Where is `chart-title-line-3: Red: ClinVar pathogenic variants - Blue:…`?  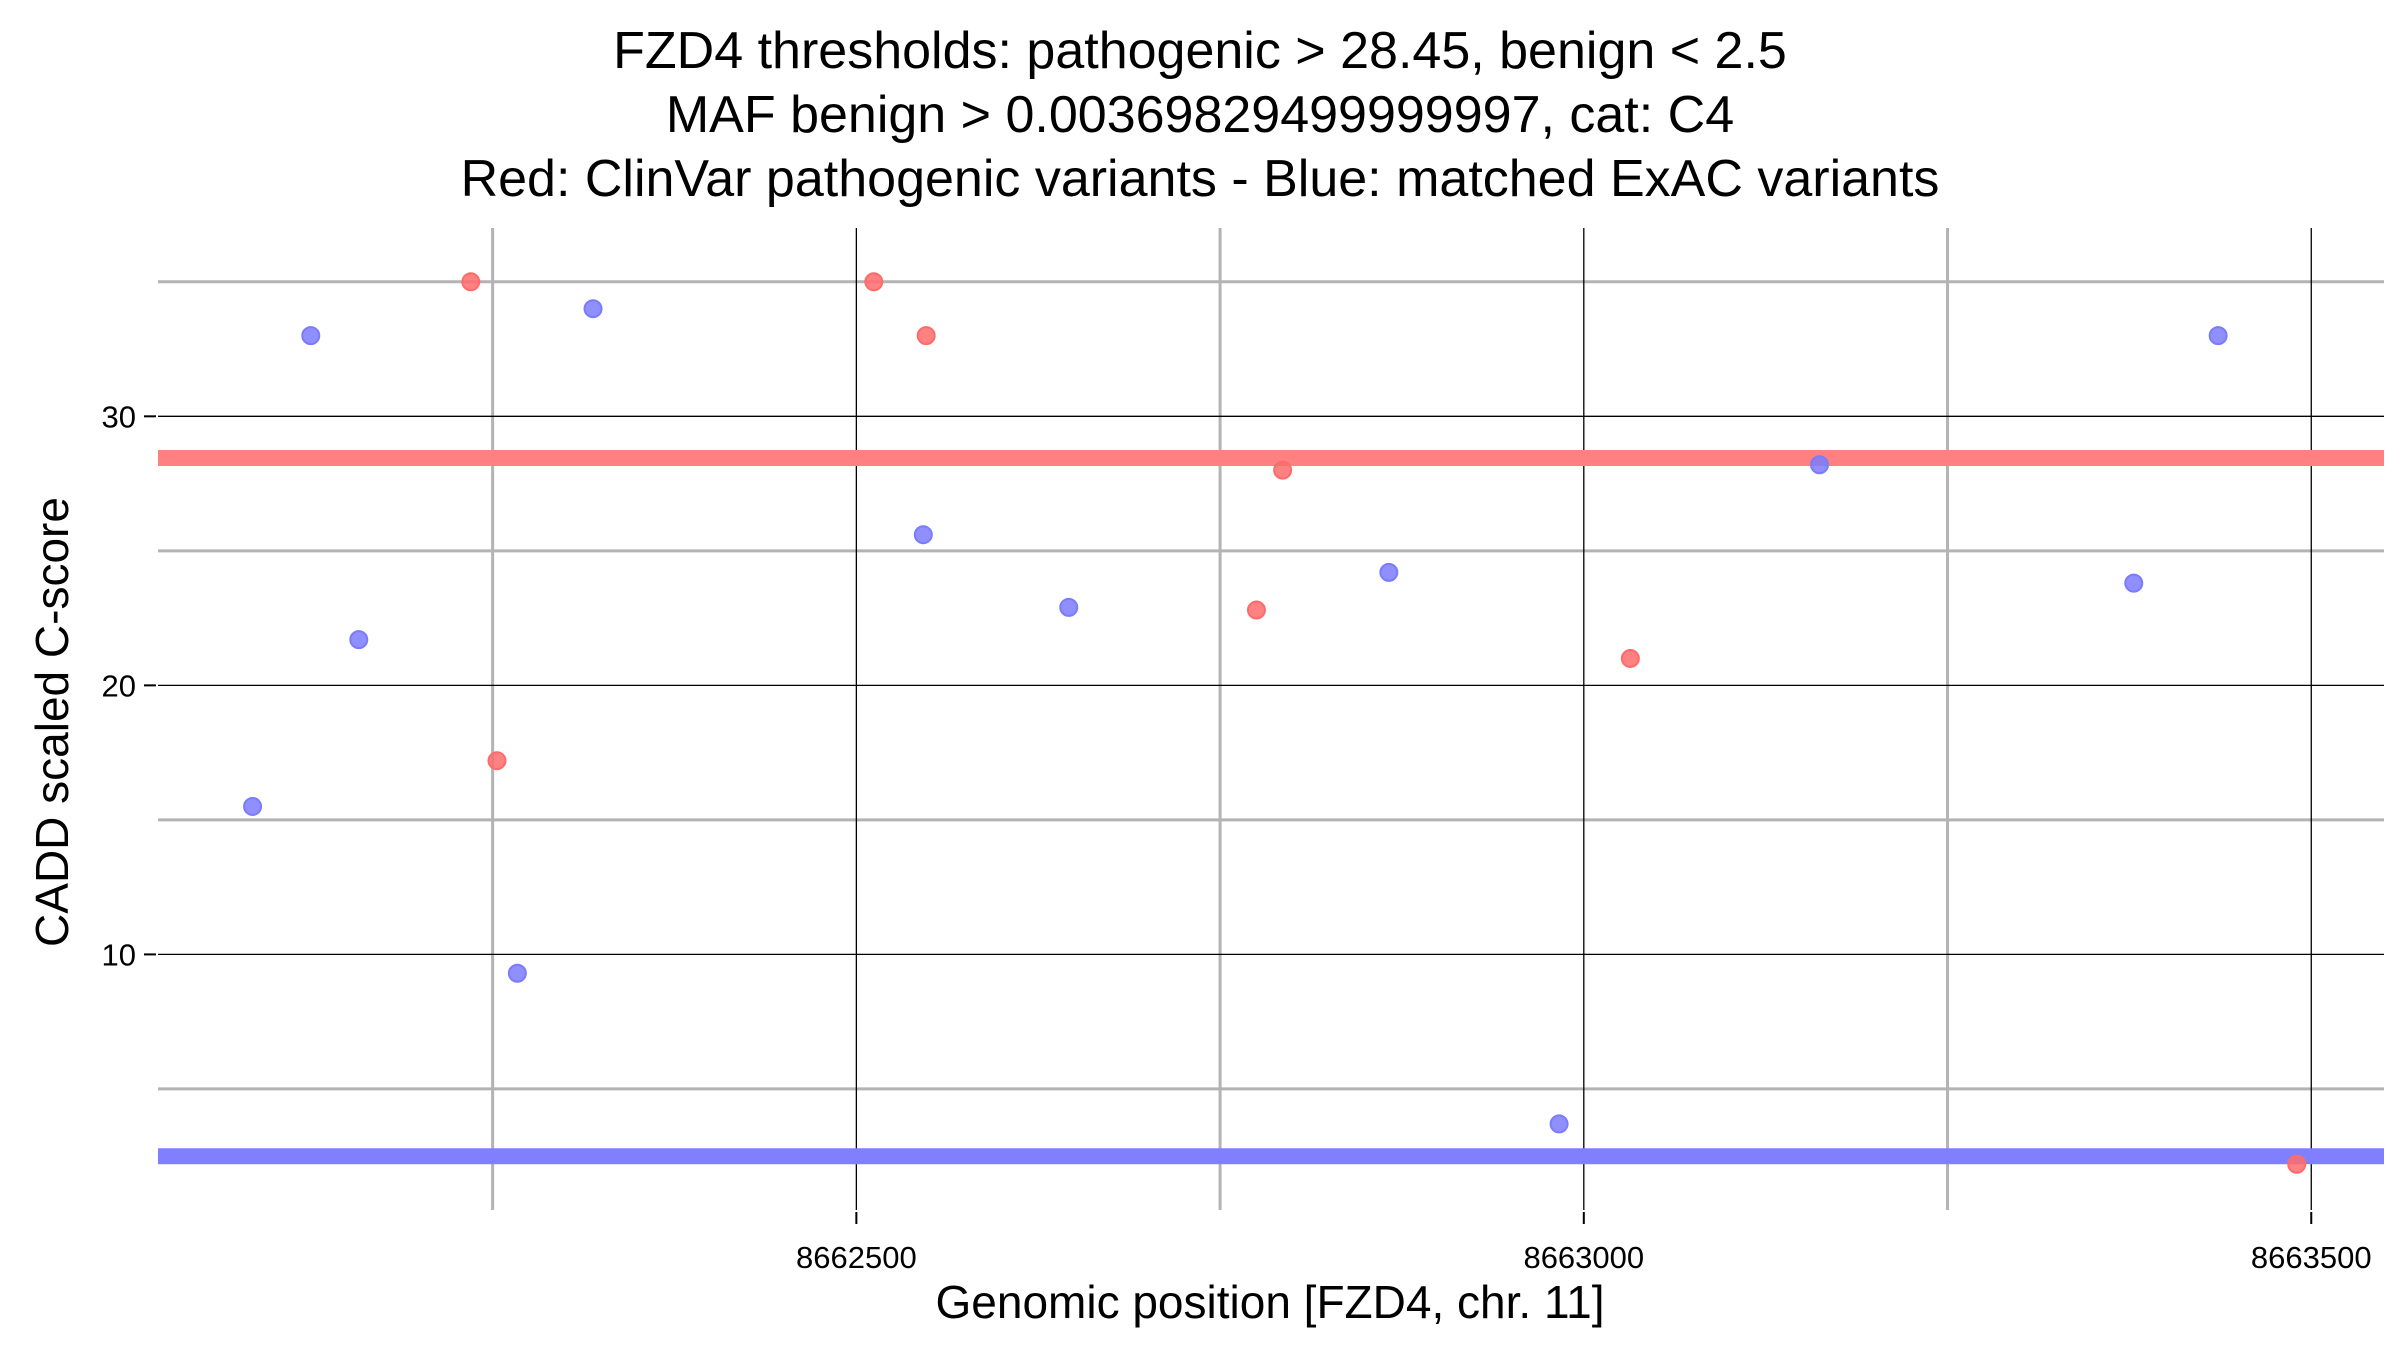
chart-title-line-3: Red: ClinVar pathogenic variants - Blue:… is located at coordinates (1200, 179).